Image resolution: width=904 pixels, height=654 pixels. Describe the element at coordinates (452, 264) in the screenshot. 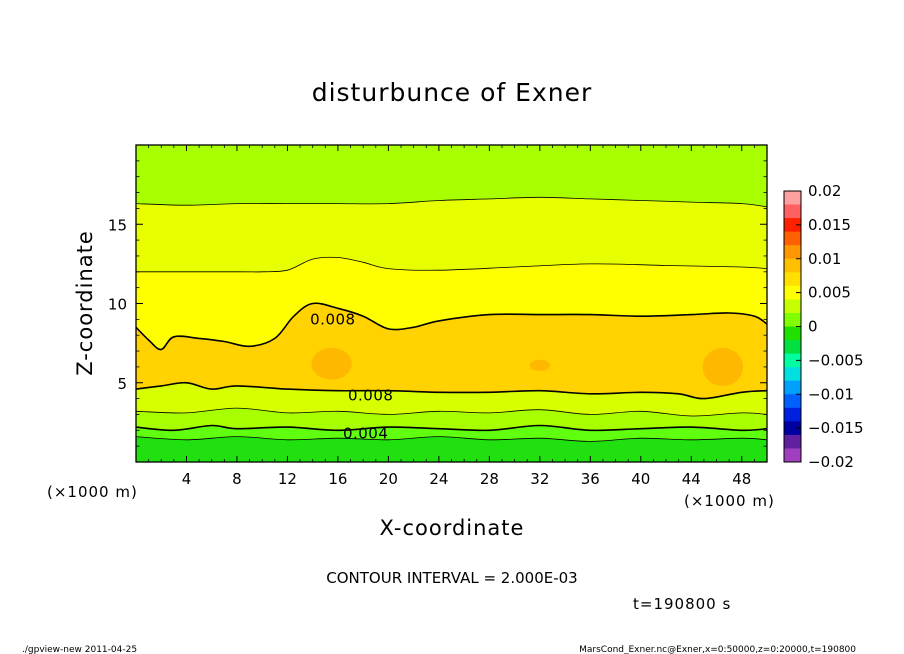

I see `contour-line-l012` at that location.